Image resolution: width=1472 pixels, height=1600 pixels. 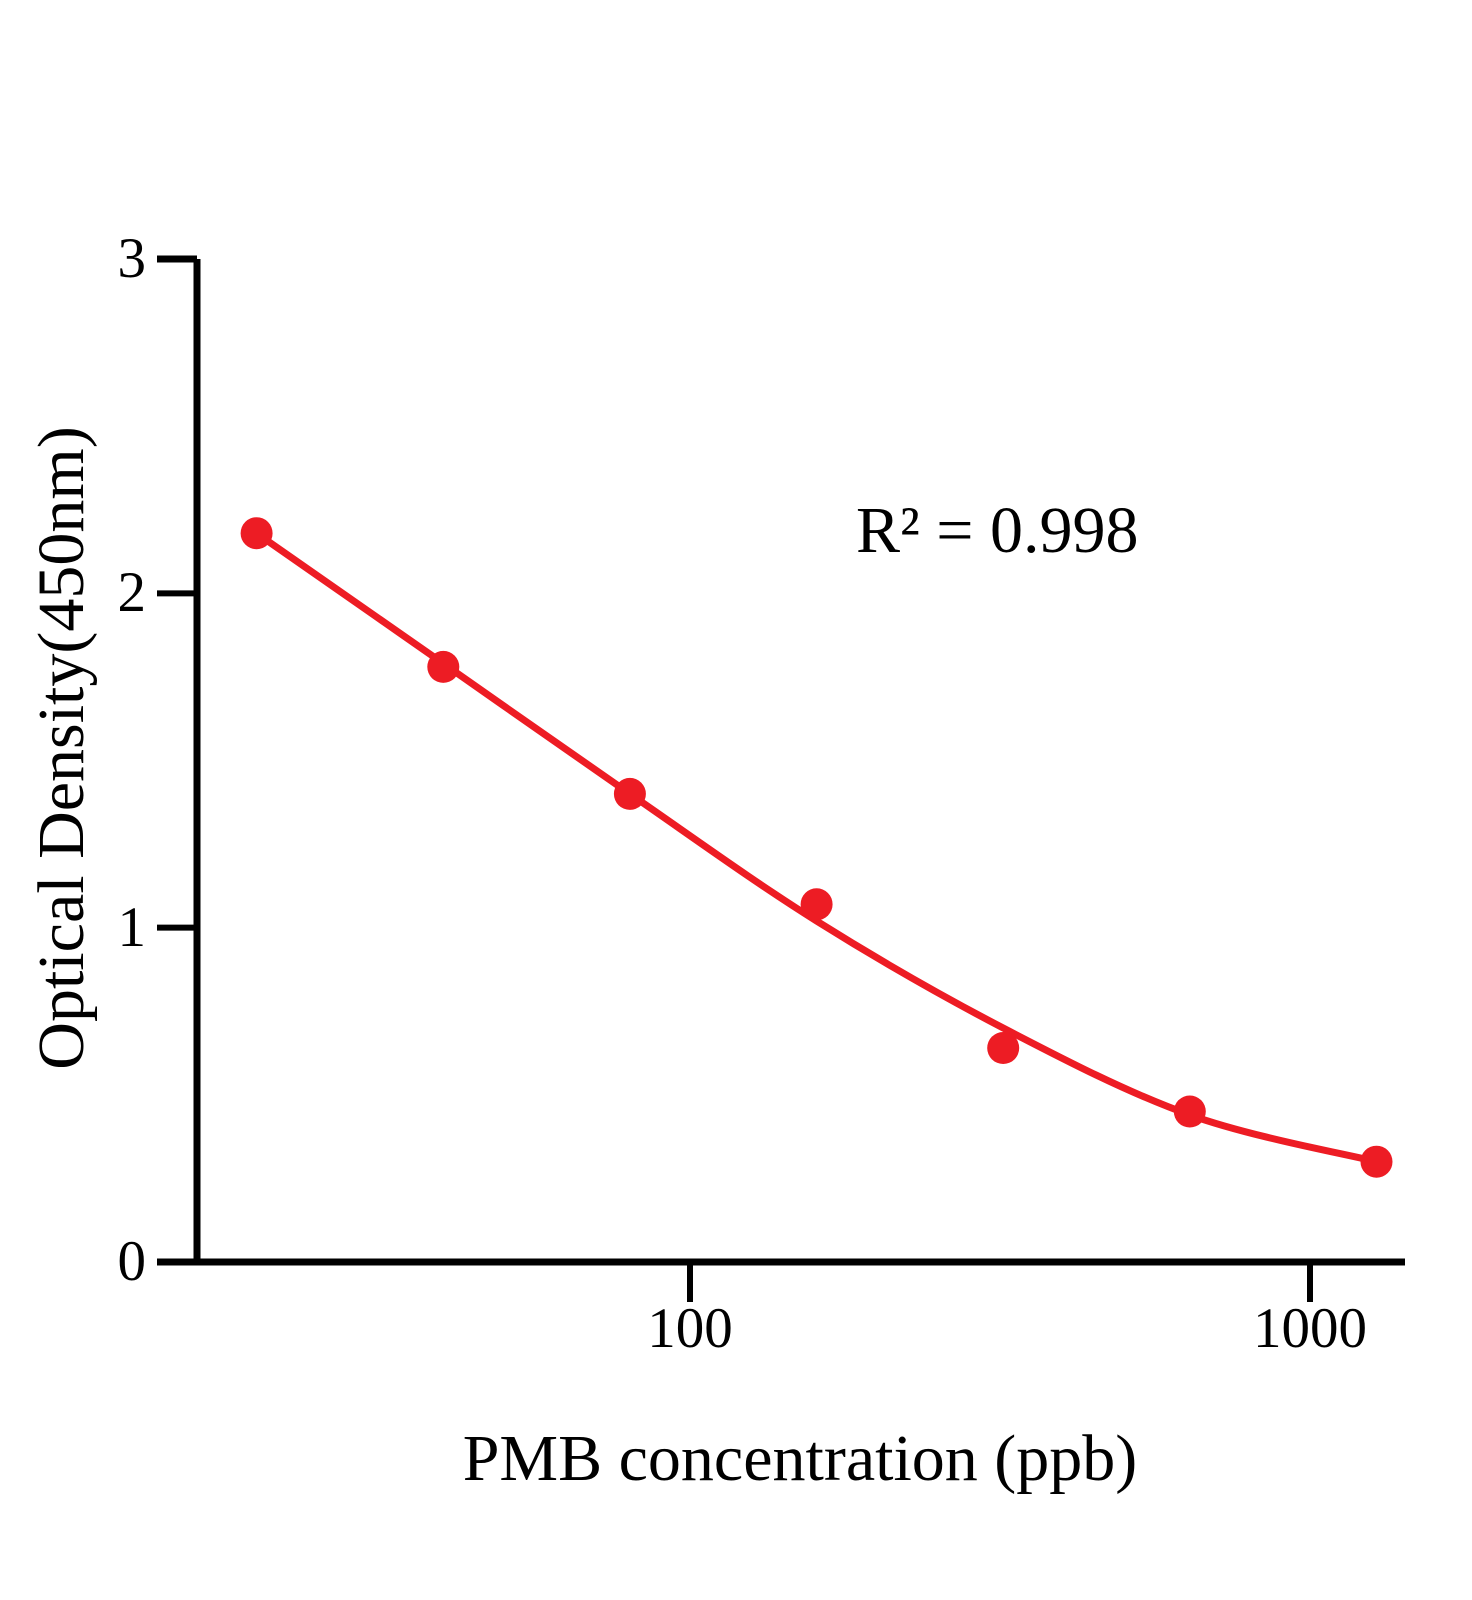 What do you see at coordinates (1310, 1328) in the screenshot?
I see `x-tick-label: 1000` at bounding box center [1310, 1328].